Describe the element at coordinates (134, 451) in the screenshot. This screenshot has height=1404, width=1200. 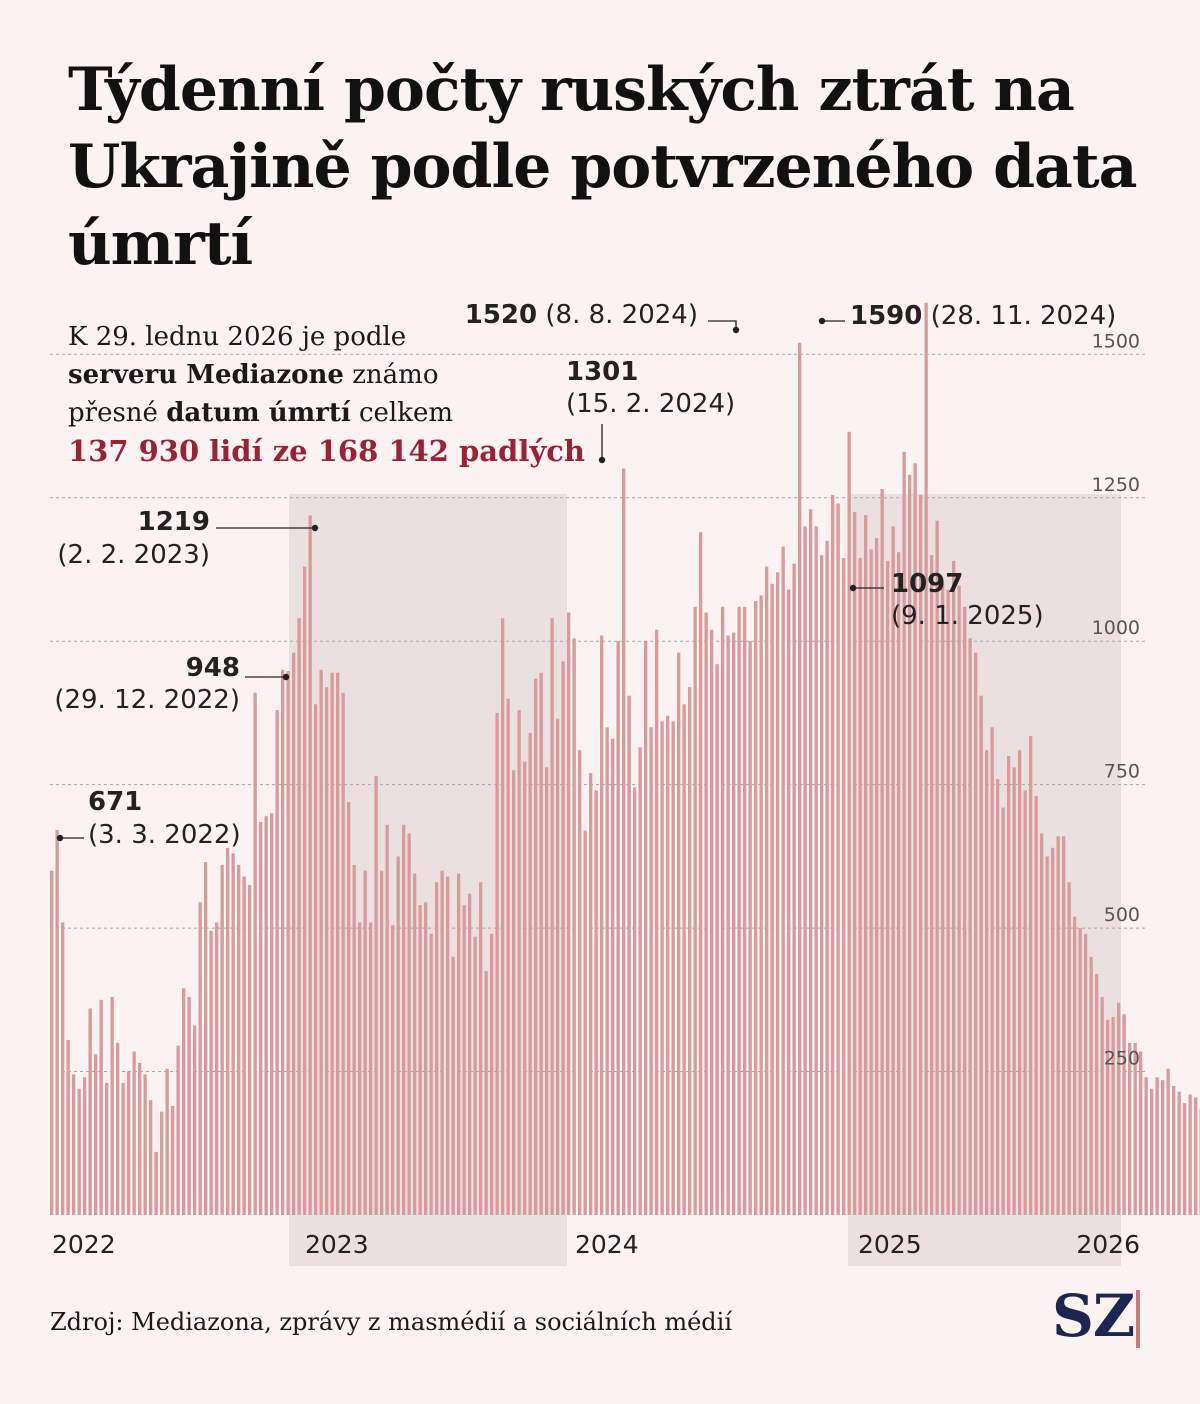
I see `known-deaths-count: 137 930` at that location.